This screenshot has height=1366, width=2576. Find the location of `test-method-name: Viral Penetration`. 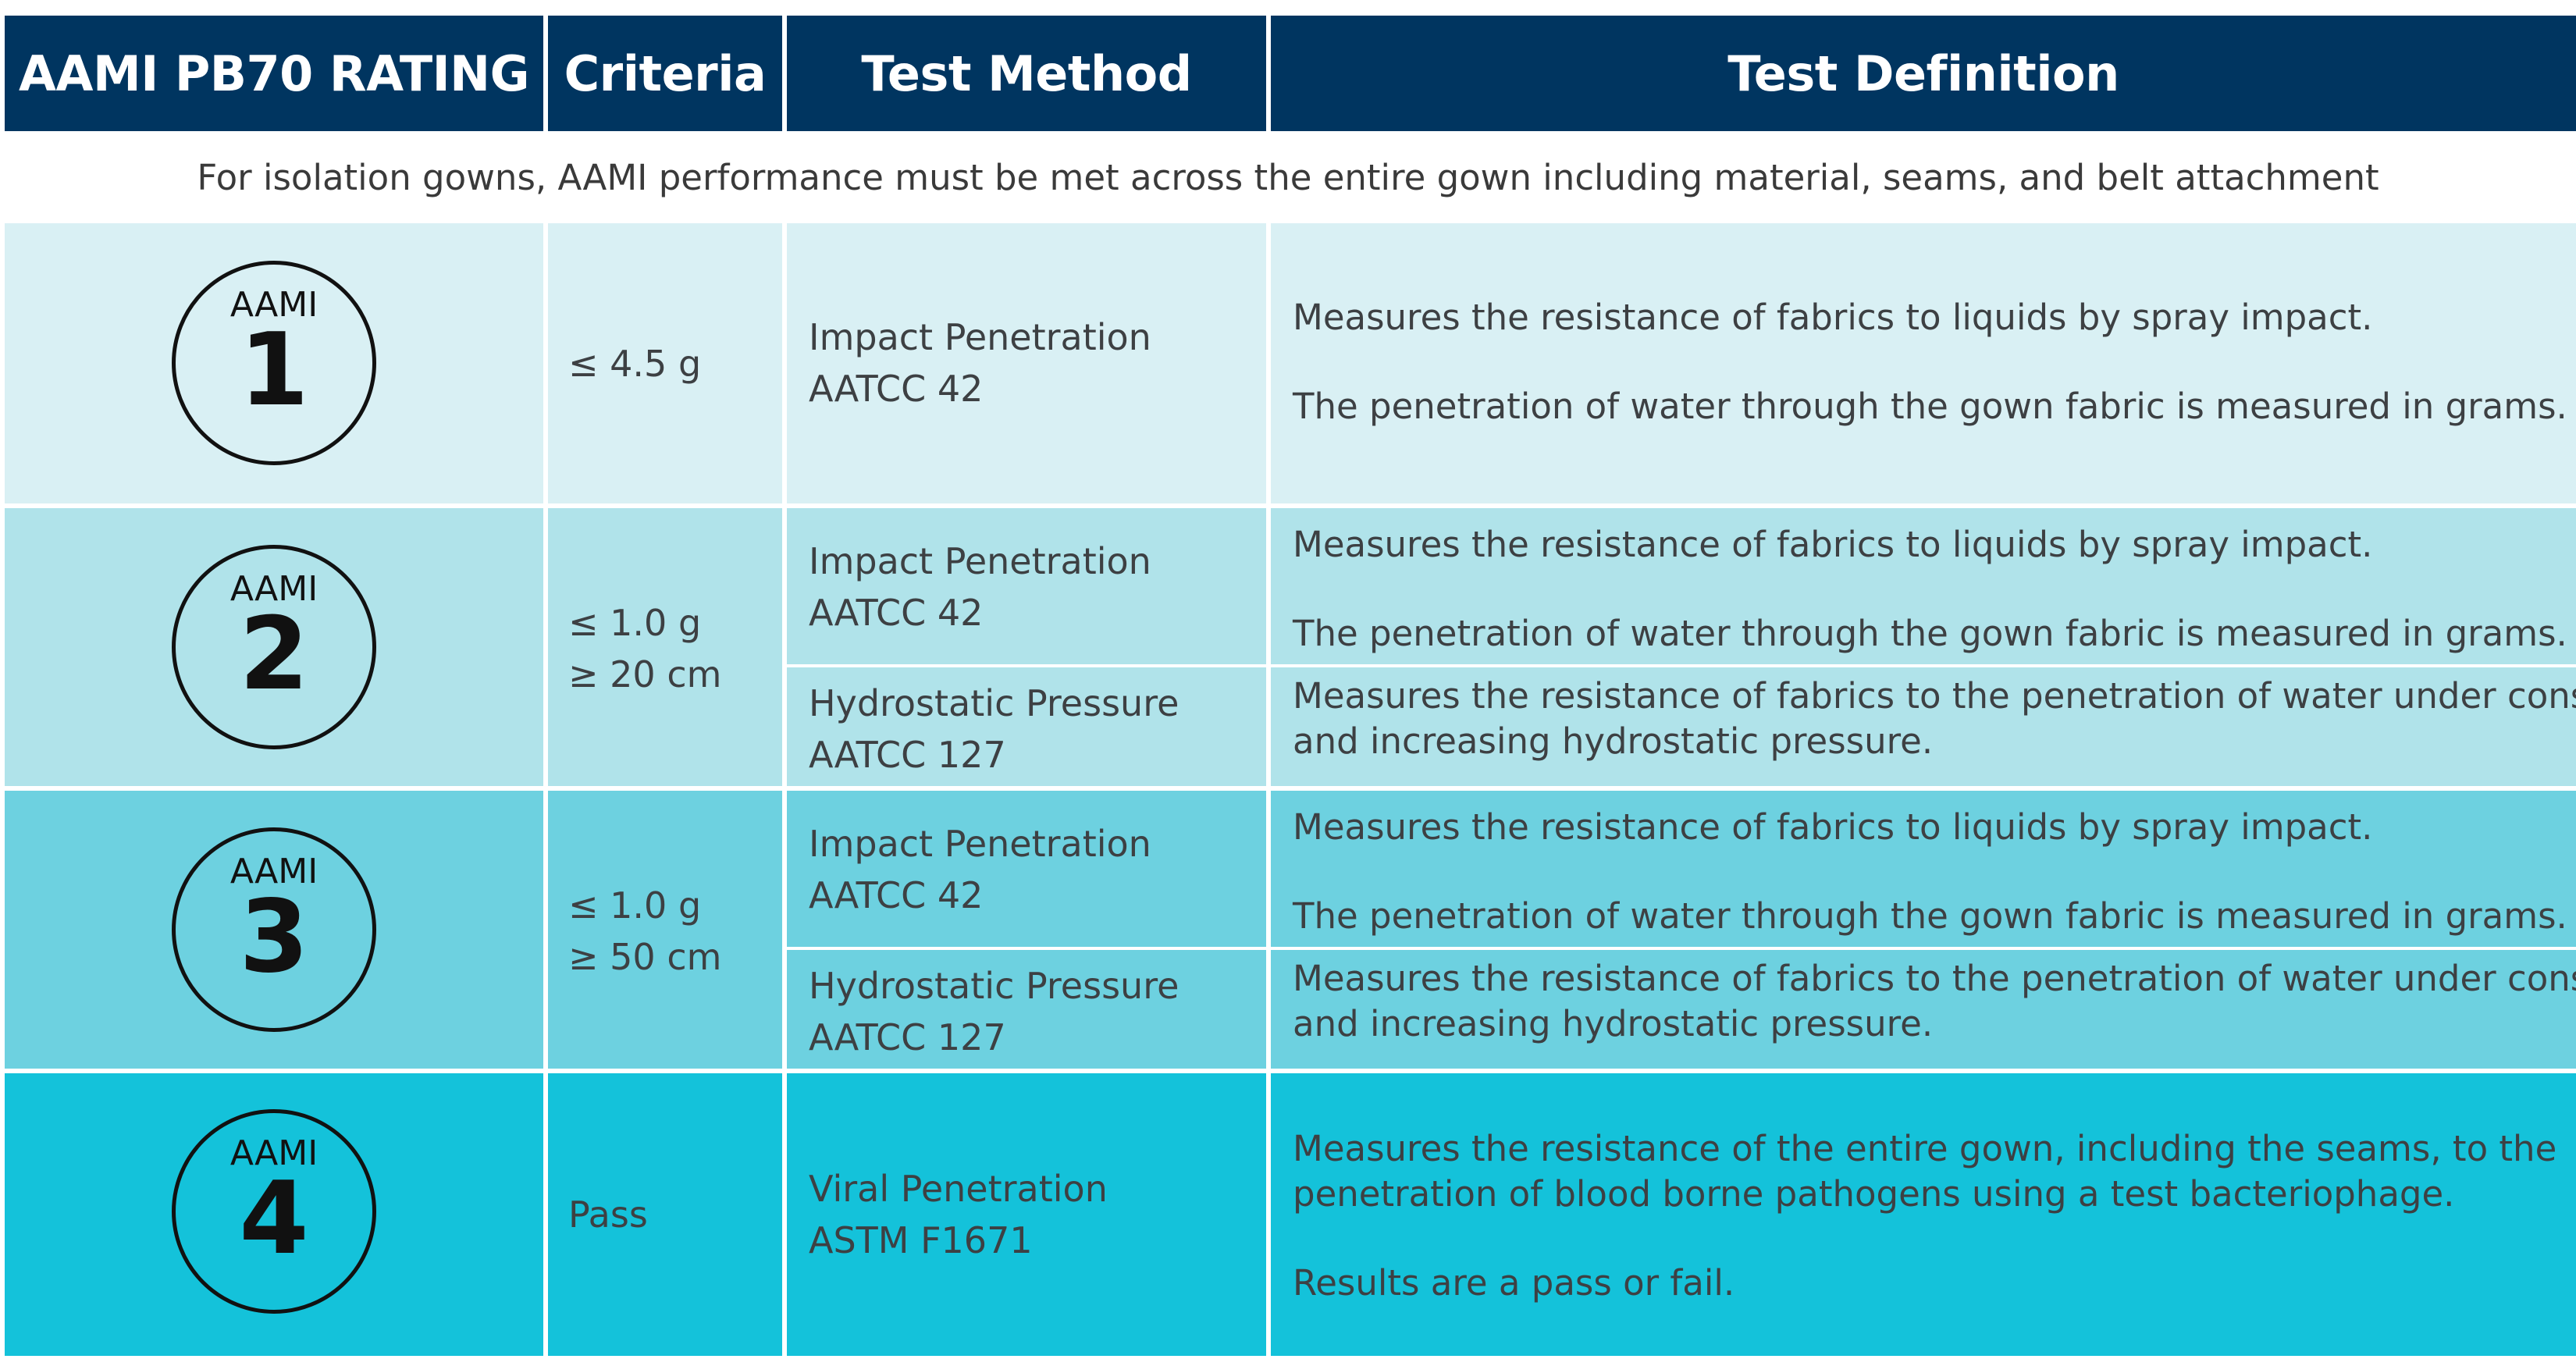

test-method-name: Viral Penetration is located at coordinates (959, 1189).